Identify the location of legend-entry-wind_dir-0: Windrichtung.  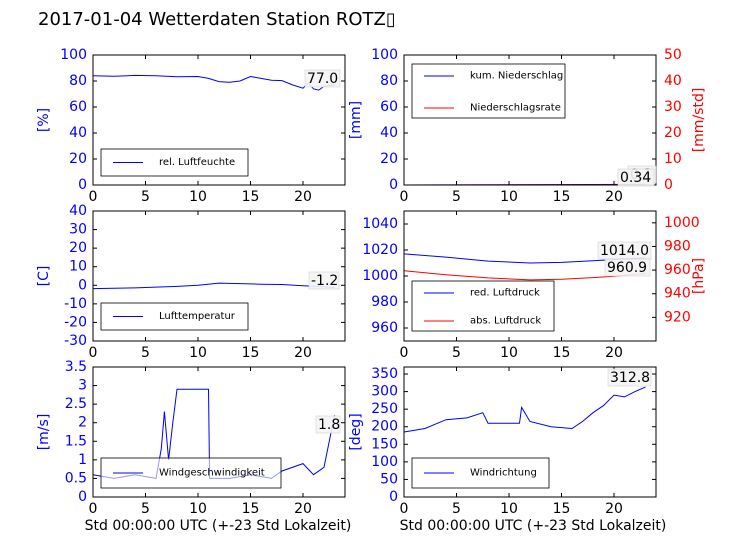
(503, 473).